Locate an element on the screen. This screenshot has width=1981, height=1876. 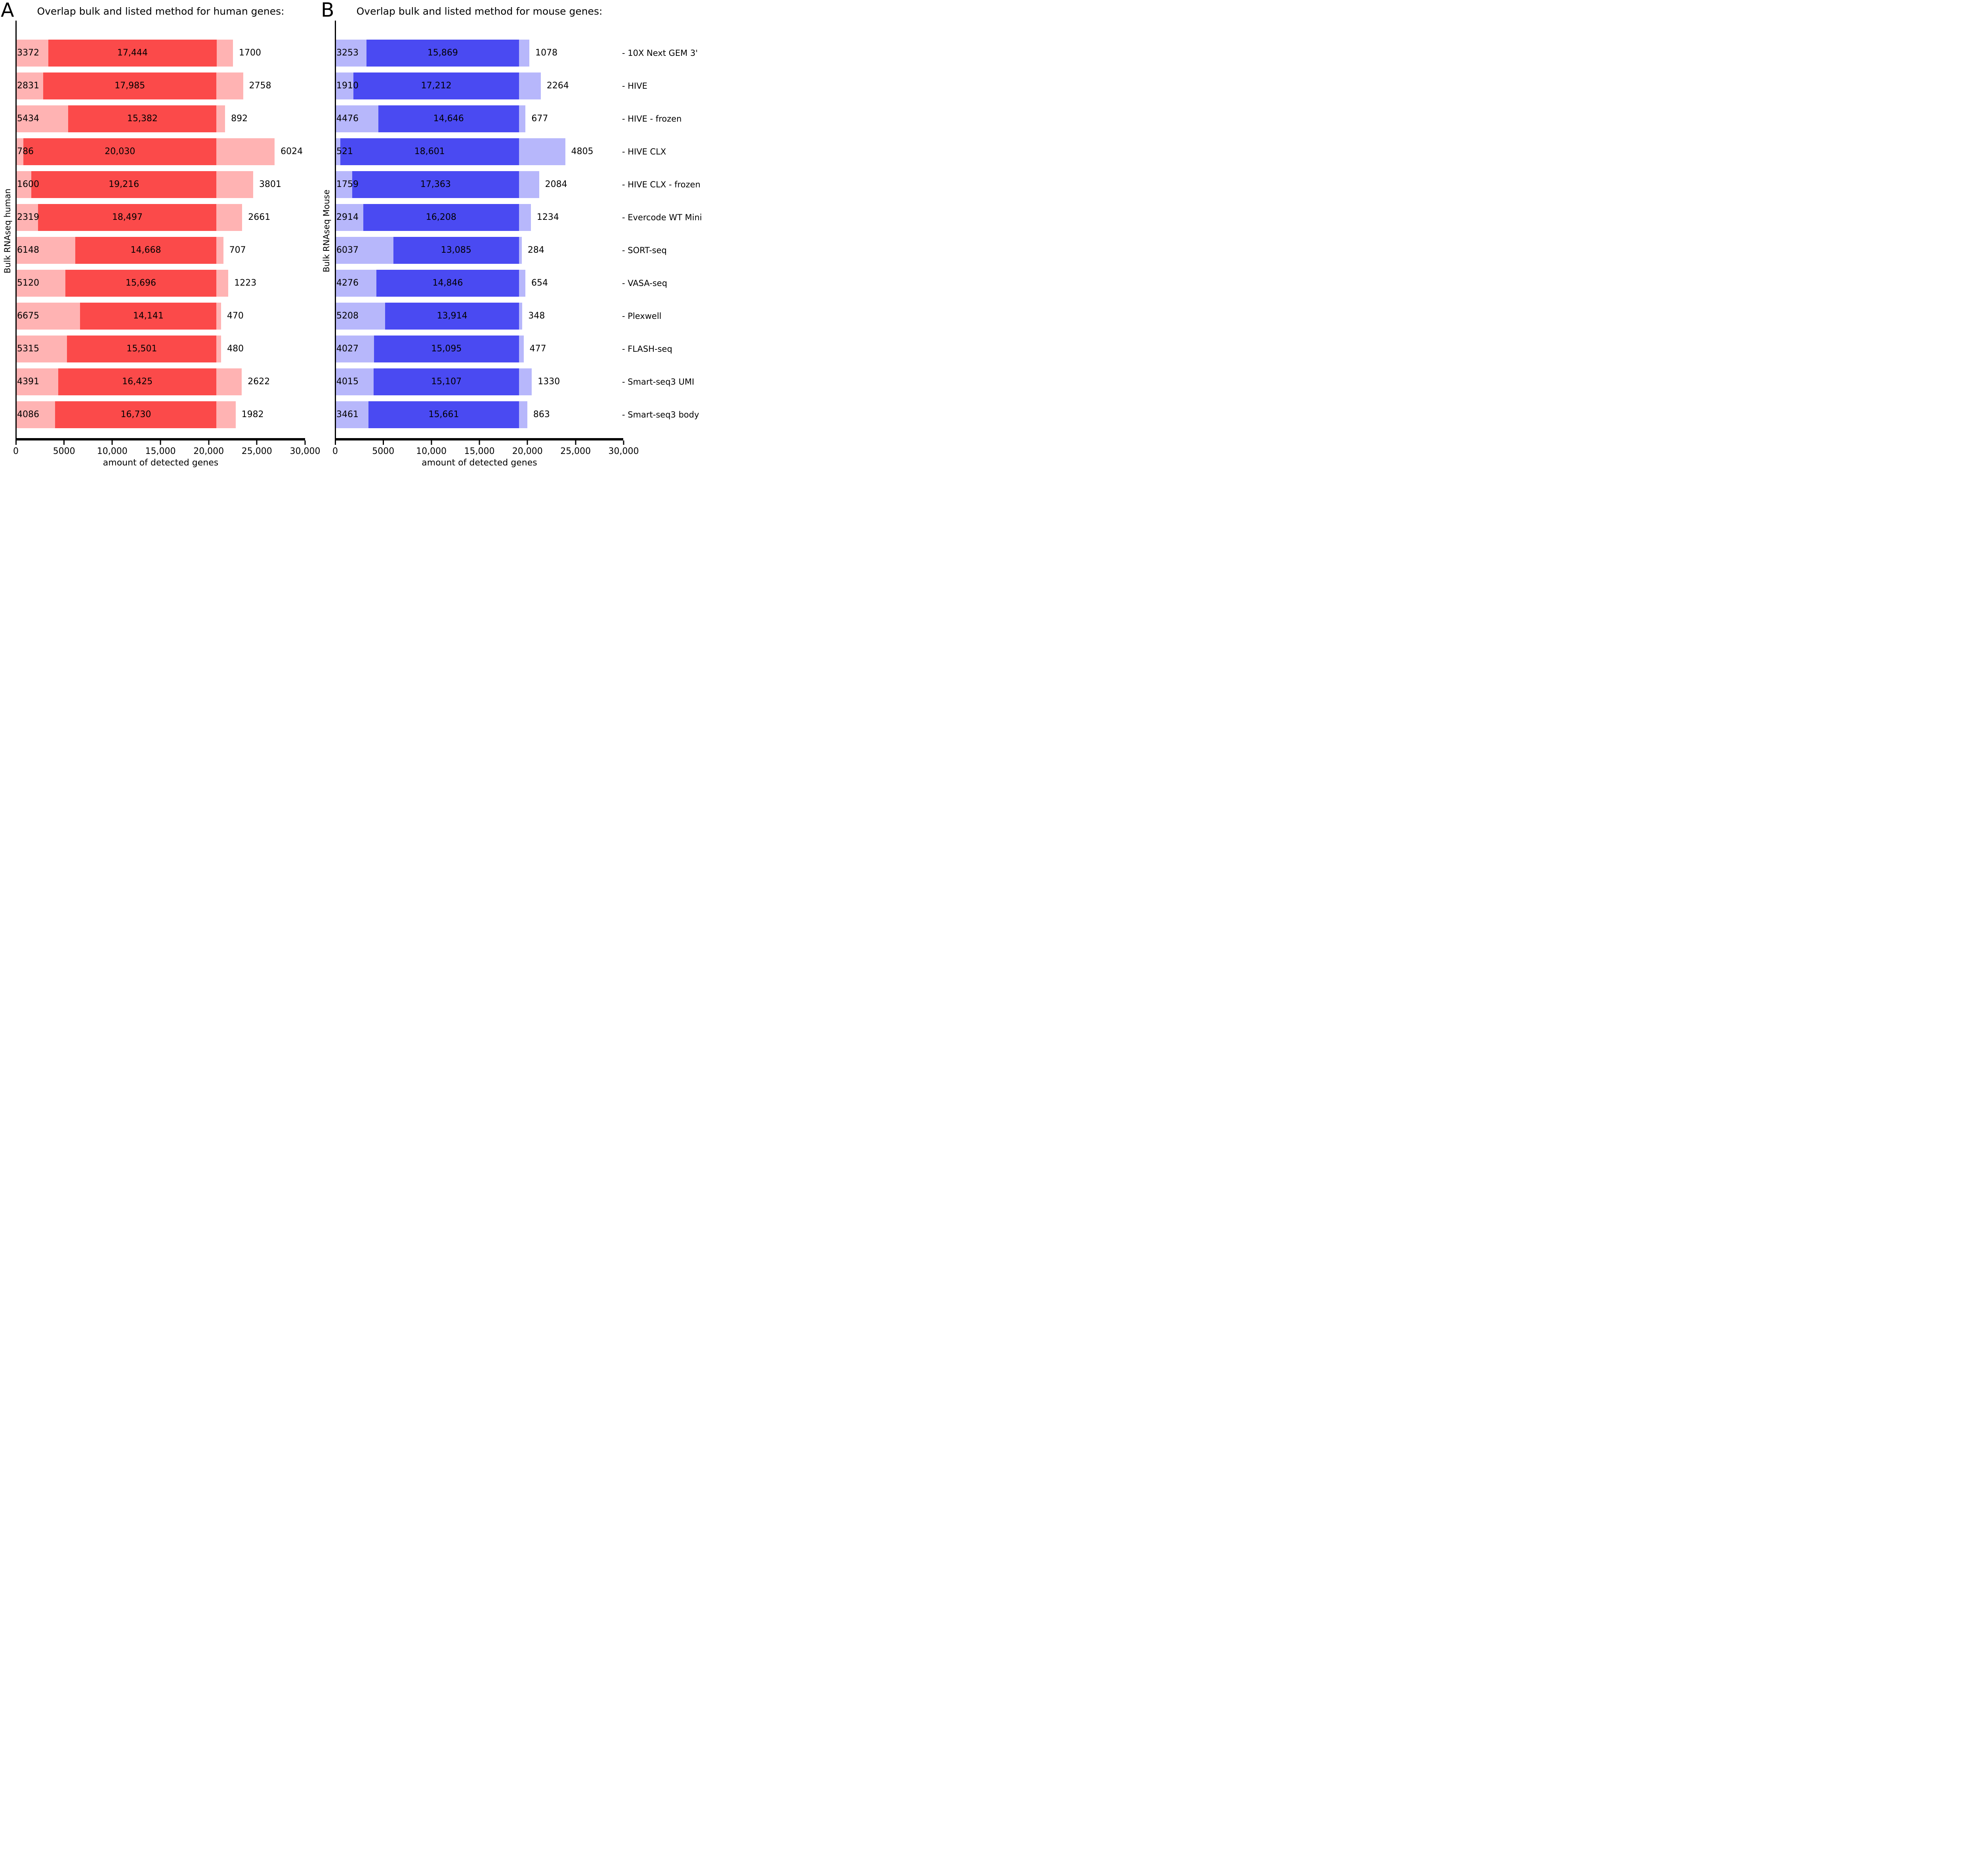
bulk-only-value: 2319 is located at coordinates (28, 217).